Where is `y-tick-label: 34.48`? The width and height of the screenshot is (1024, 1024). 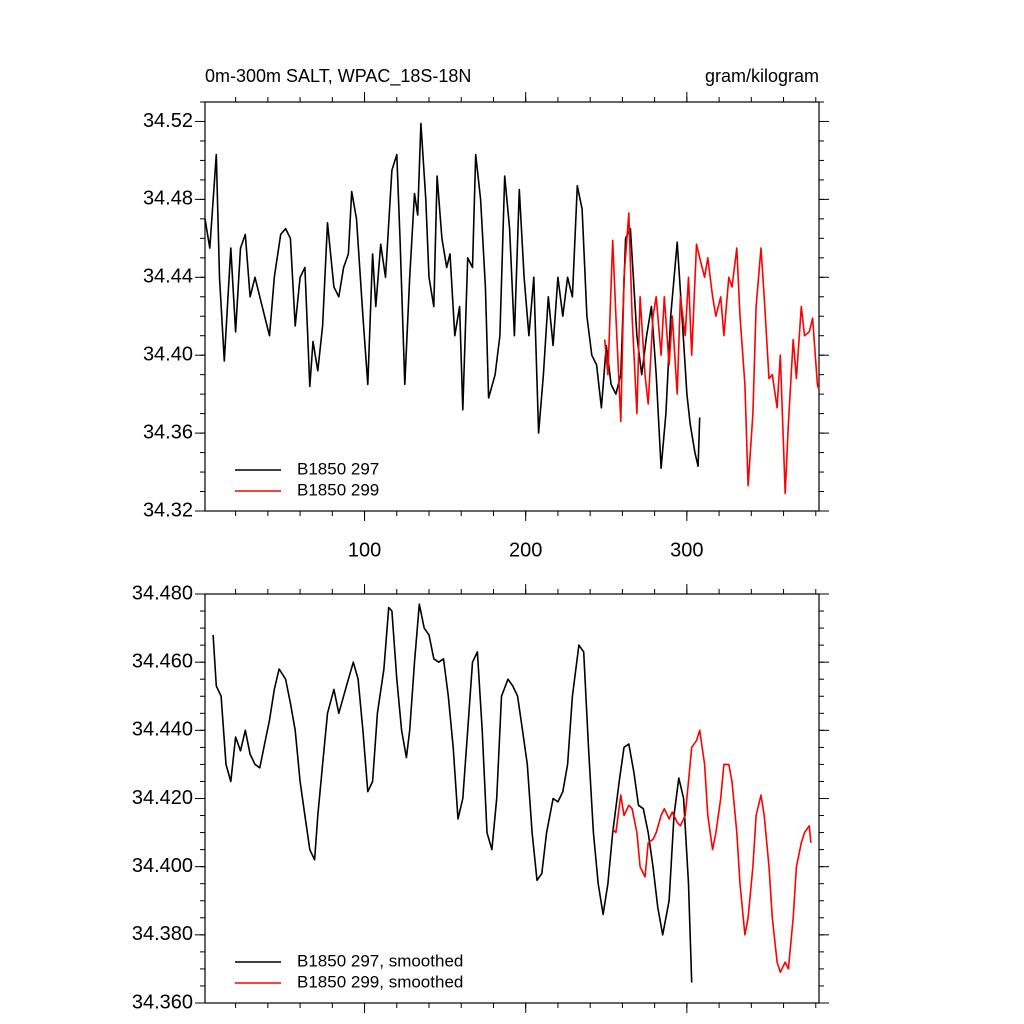 y-tick-label: 34.48 is located at coordinates (168, 199).